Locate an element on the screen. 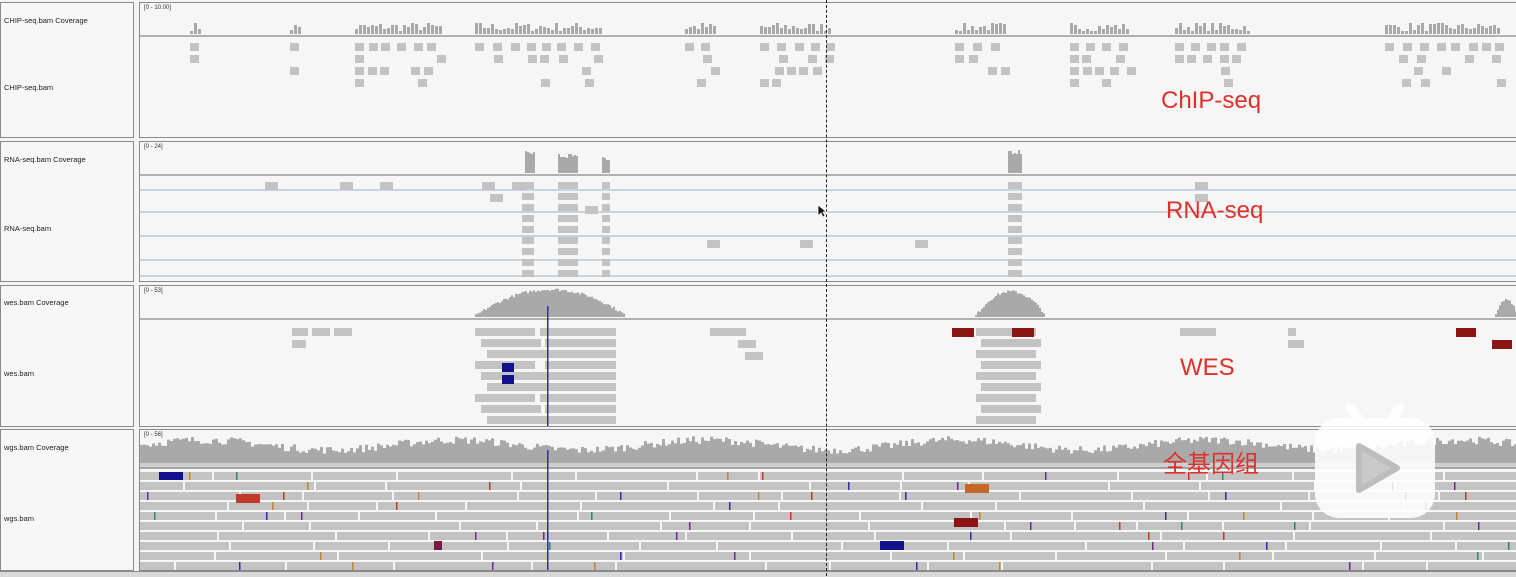  wgs-reads-track-label: wgs.bam is located at coordinates (19, 518).